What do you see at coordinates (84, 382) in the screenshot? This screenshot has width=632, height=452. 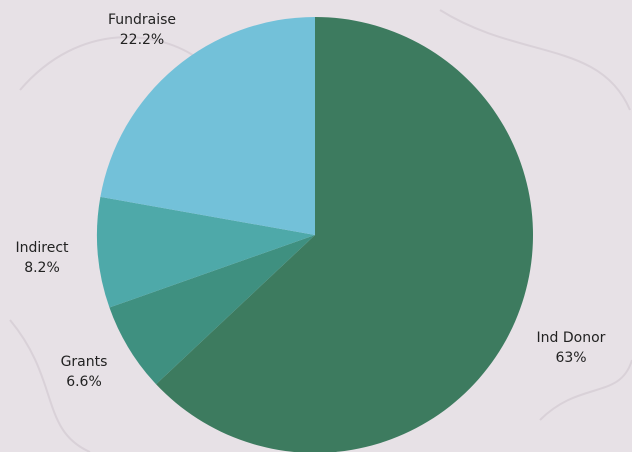 I see `slice-value-label: 6.6%` at bounding box center [84, 382].